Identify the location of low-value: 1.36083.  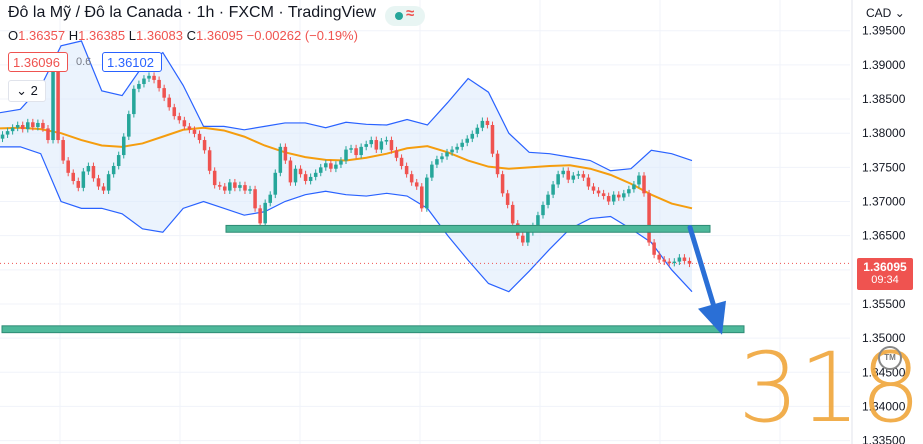
(159, 35).